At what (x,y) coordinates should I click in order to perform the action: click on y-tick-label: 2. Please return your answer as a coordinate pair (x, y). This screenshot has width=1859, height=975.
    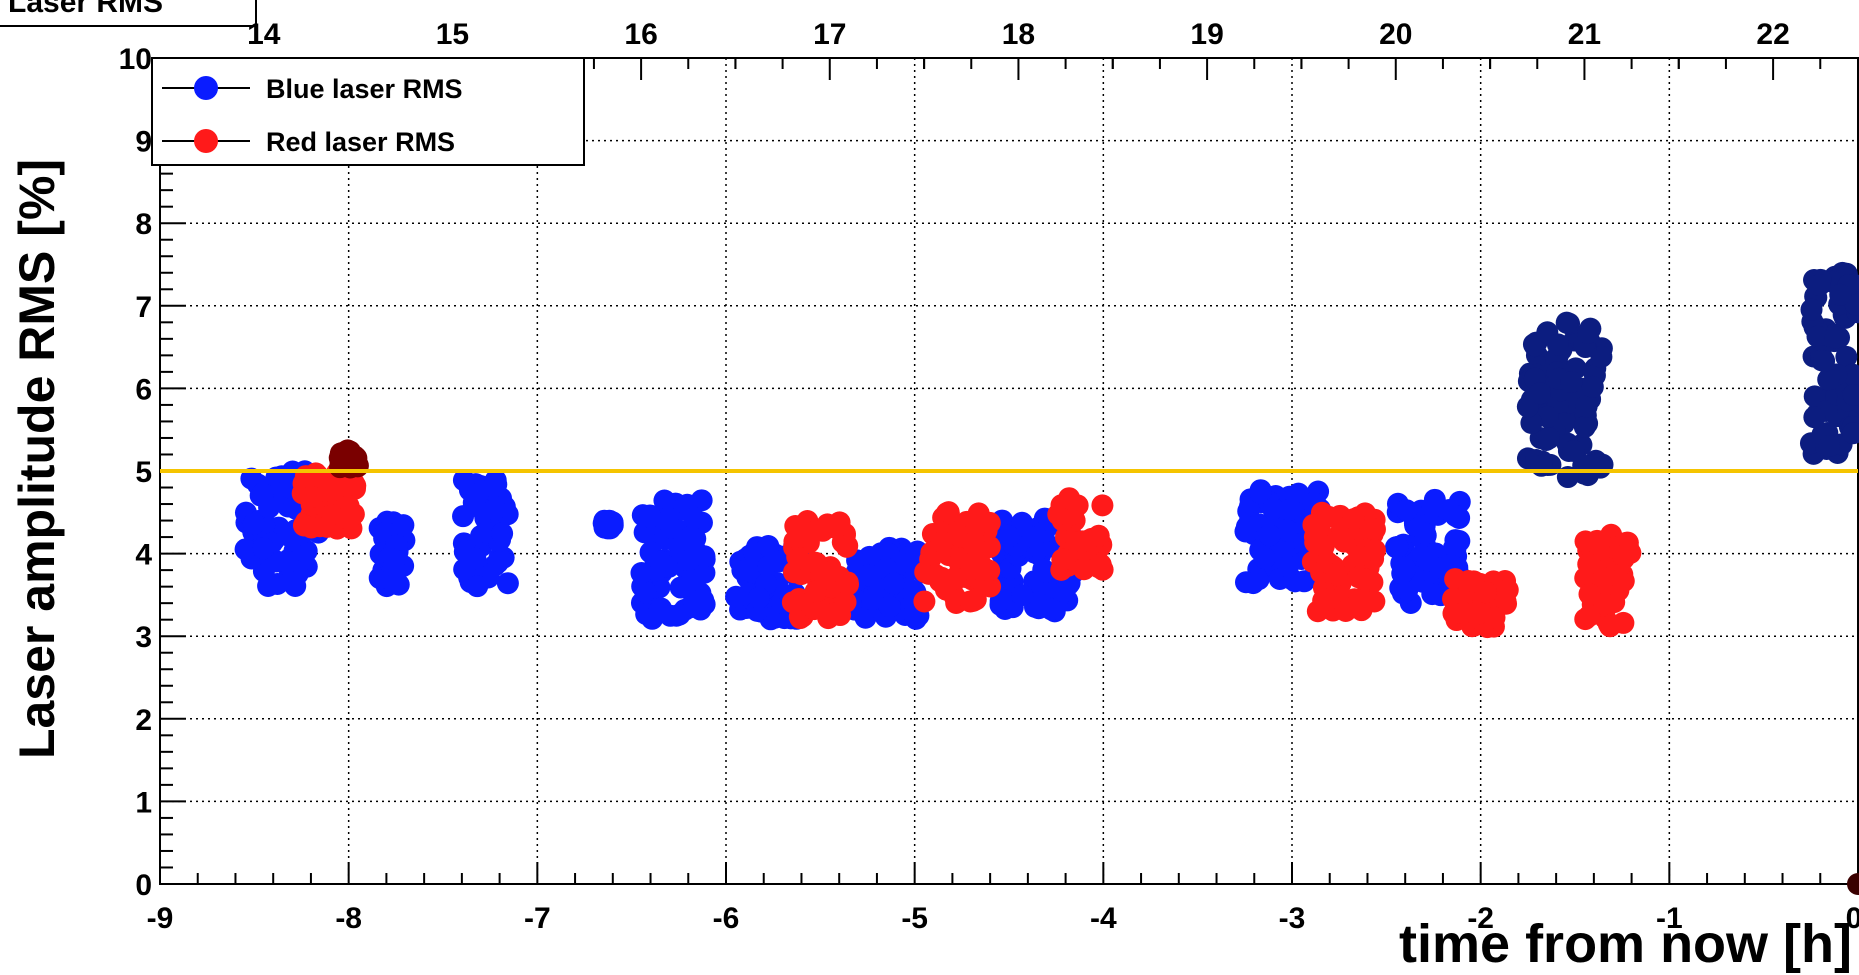
    Looking at the image, I should click on (143, 720).